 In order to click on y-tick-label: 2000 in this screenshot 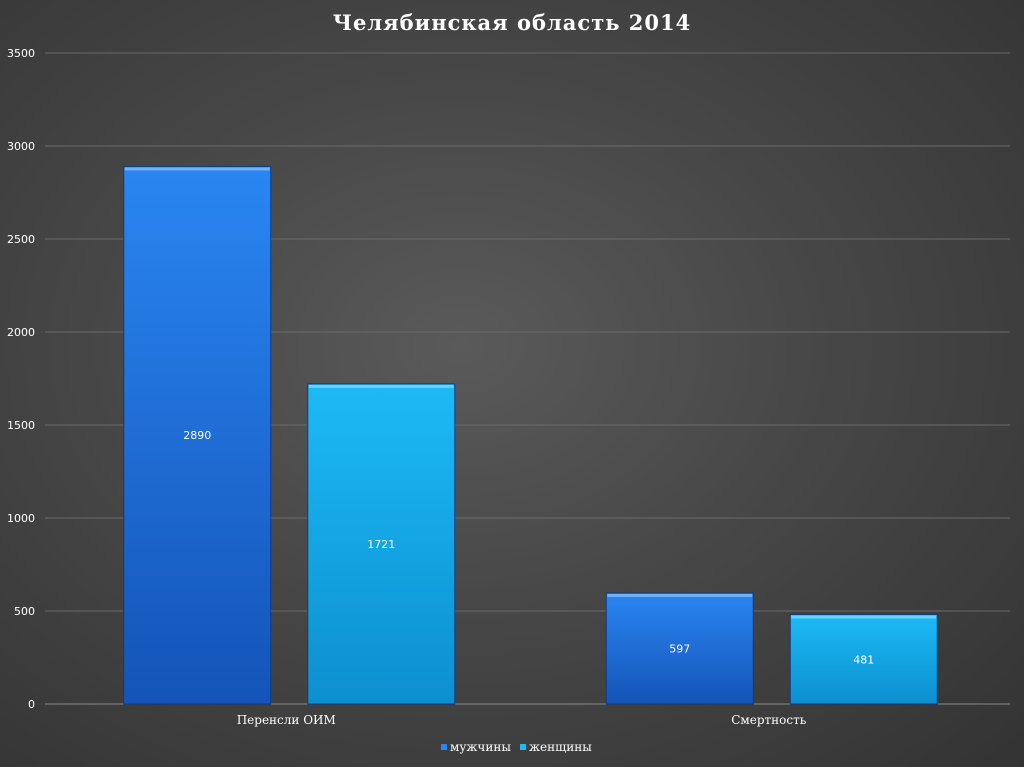, I will do `click(21, 332)`.